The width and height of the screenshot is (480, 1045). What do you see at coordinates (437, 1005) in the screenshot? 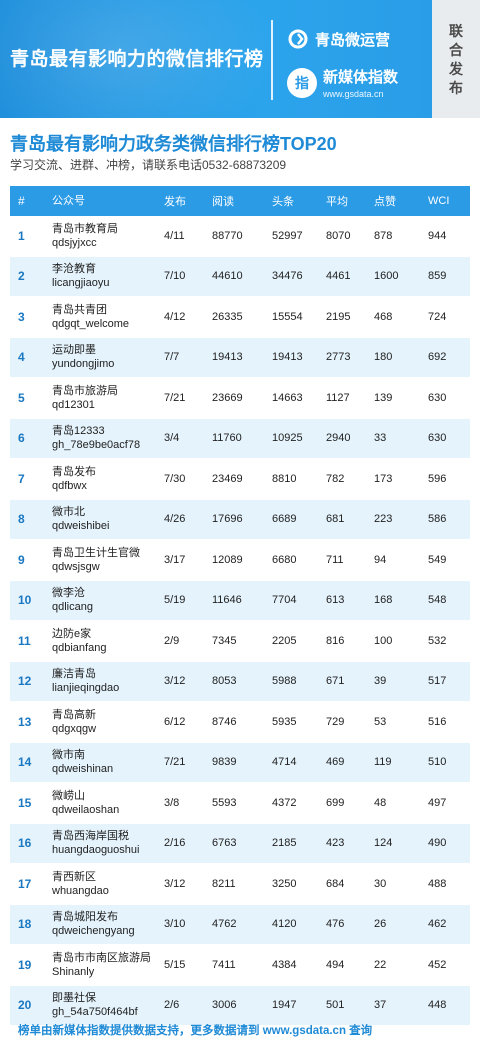
I see `cell-wci: 448` at bounding box center [437, 1005].